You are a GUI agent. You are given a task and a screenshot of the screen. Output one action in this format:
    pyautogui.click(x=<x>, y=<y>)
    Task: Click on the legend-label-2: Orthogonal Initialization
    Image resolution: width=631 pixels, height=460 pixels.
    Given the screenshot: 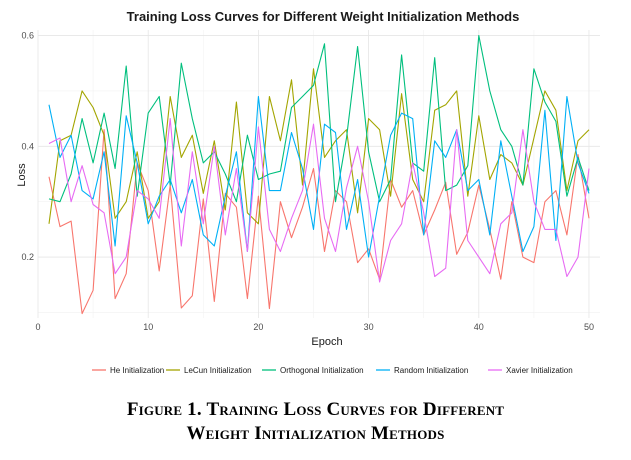 What is the action you would take?
    pyautogui.click(x=322, y=370)
    